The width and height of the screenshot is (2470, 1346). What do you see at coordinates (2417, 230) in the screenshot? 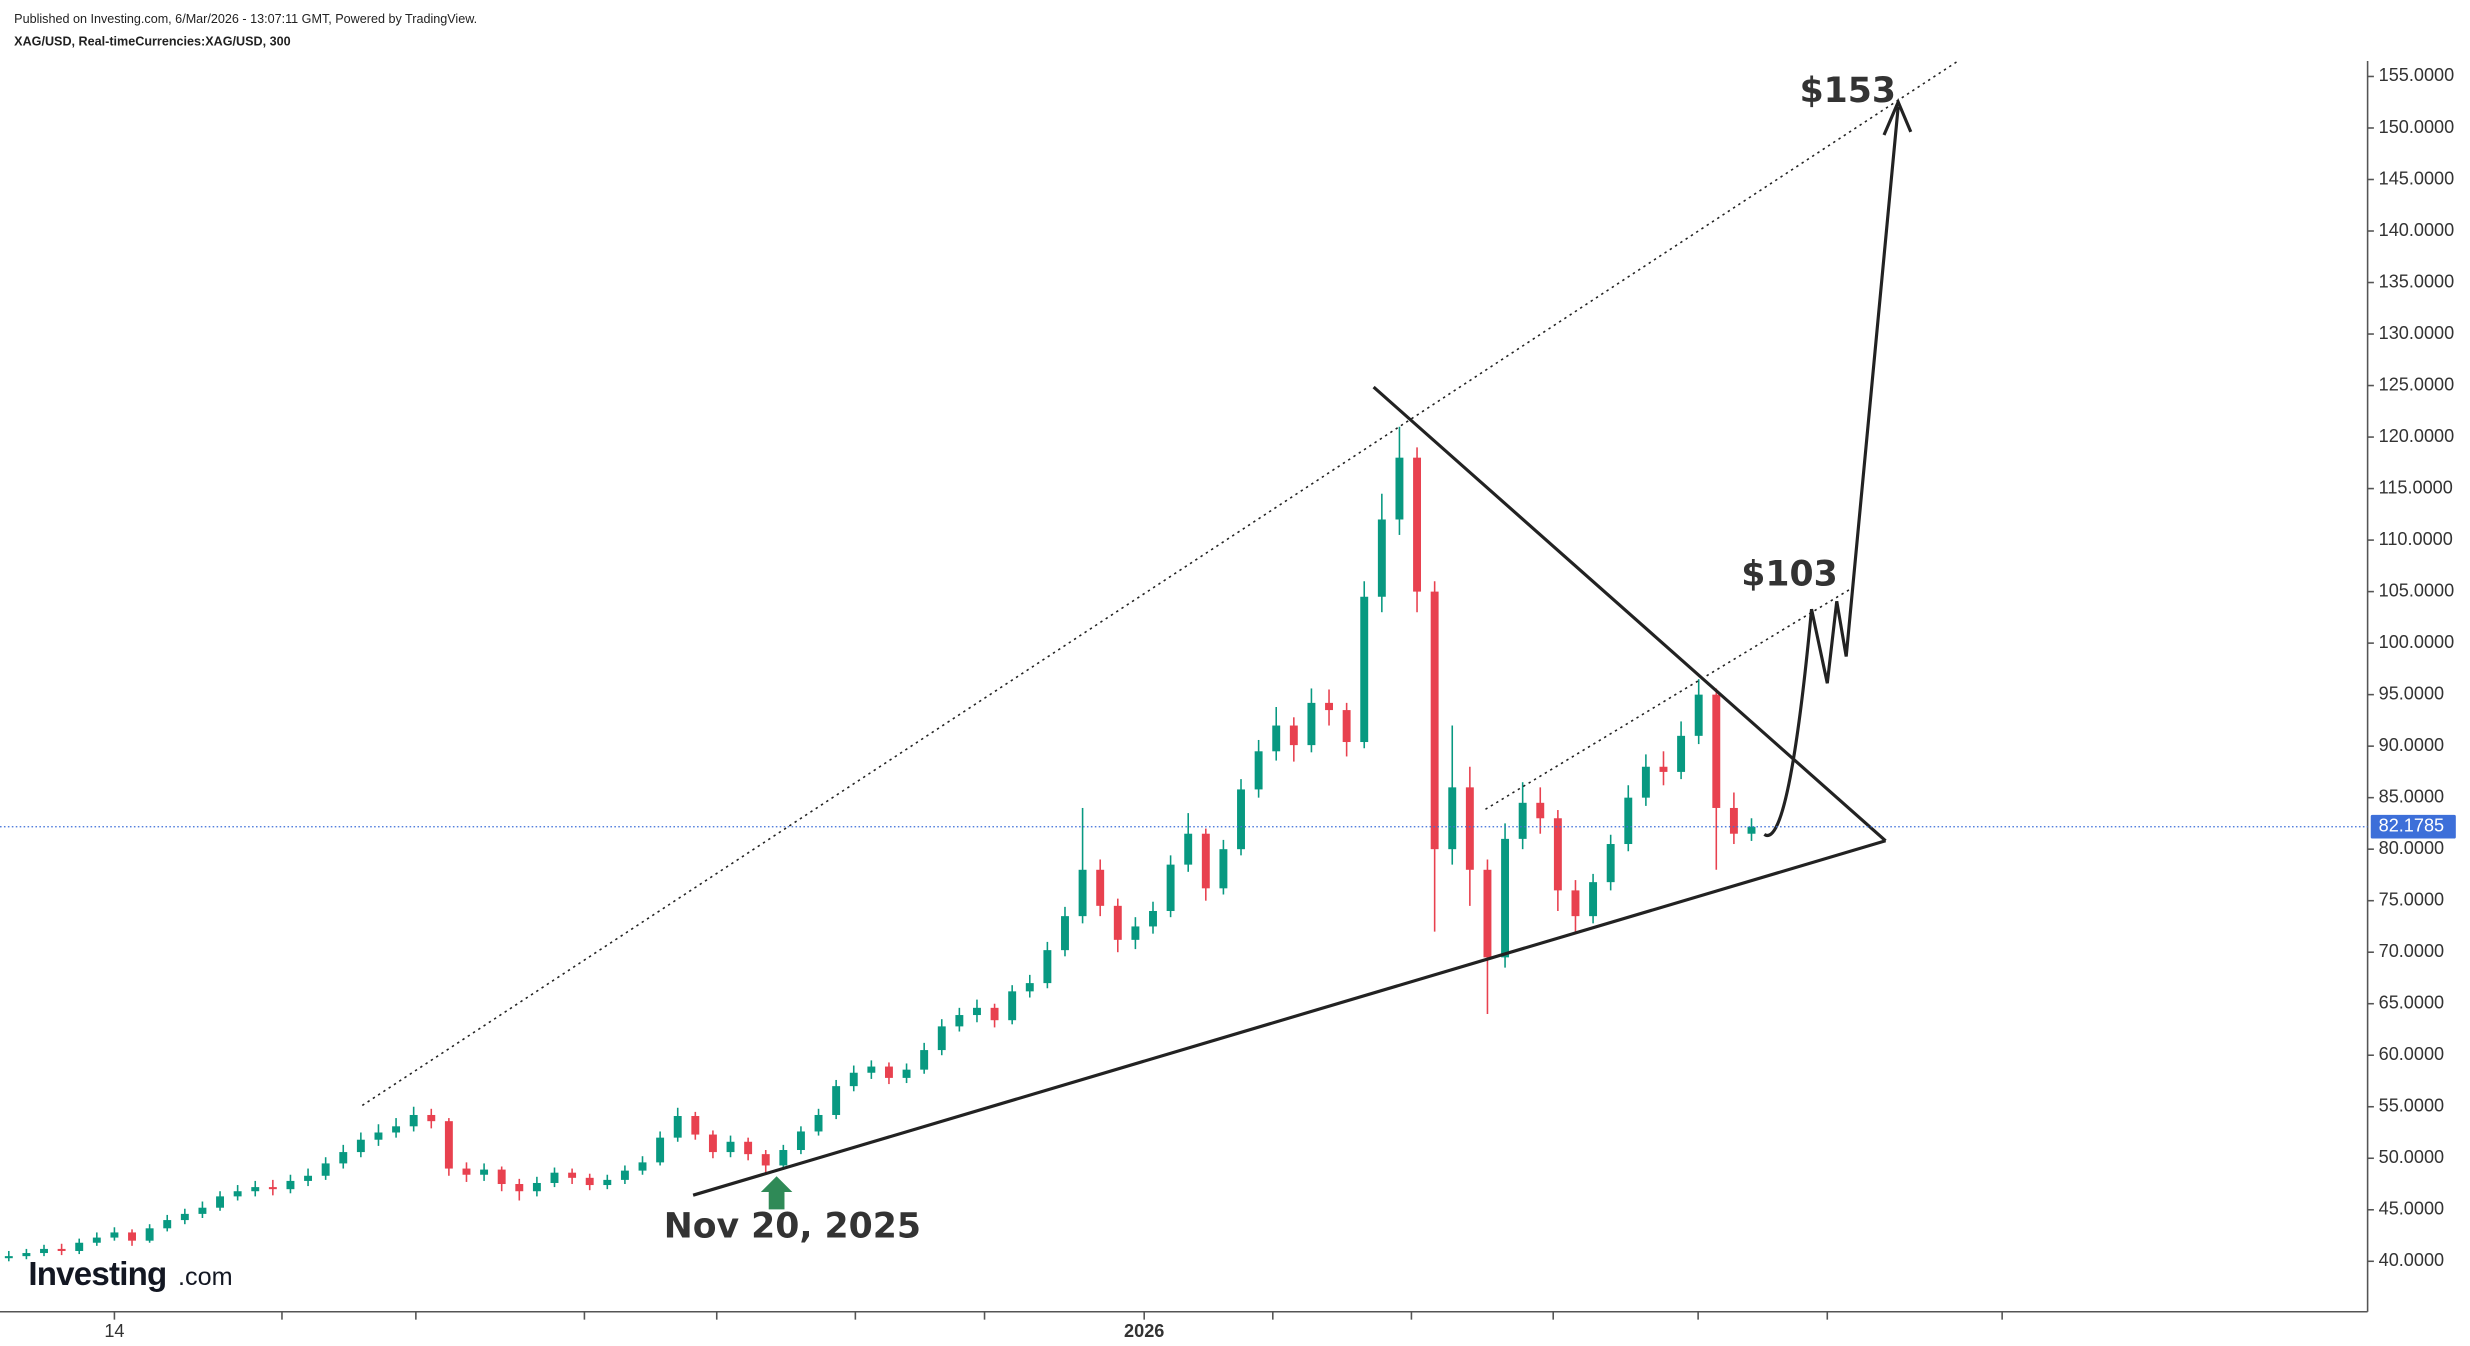
I see `y-tick-label: 140.0000` at bounding box center [2417, 230].